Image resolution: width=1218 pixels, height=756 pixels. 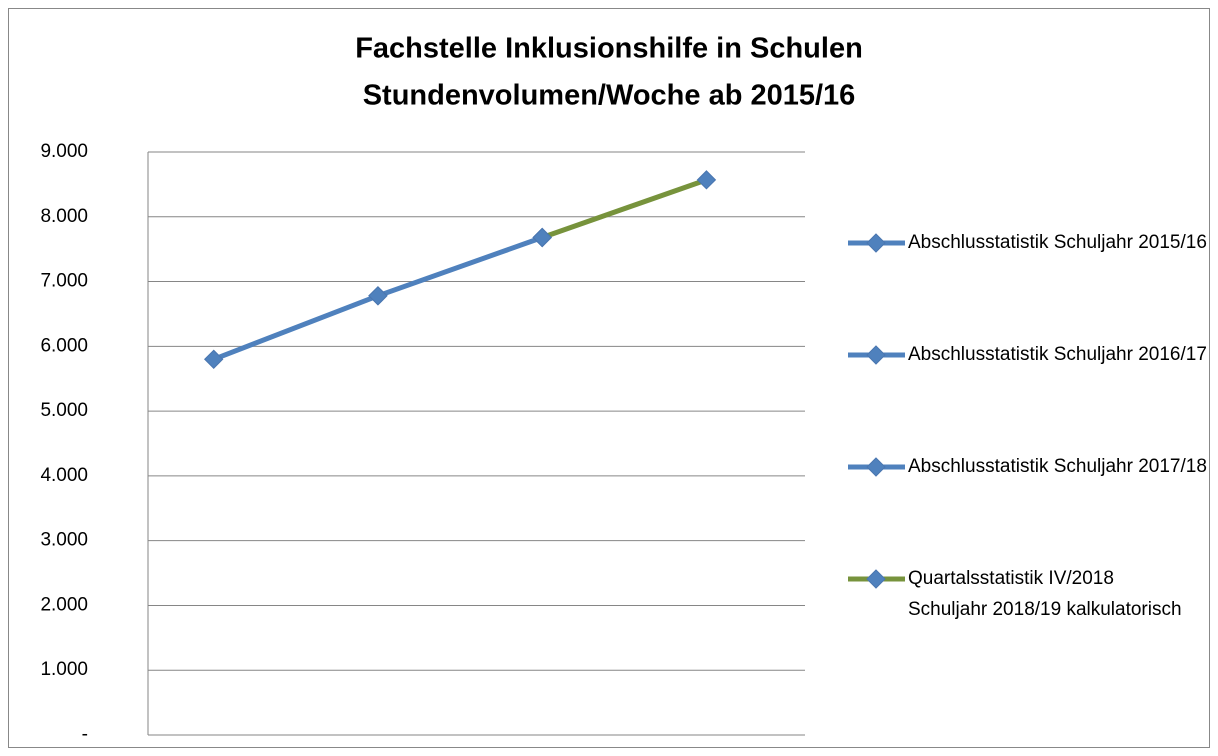 What do you see at coordinates (64, 540) in the screenshot?
I see `y-tick-label: 3.000` at bounding box center [64, 540].